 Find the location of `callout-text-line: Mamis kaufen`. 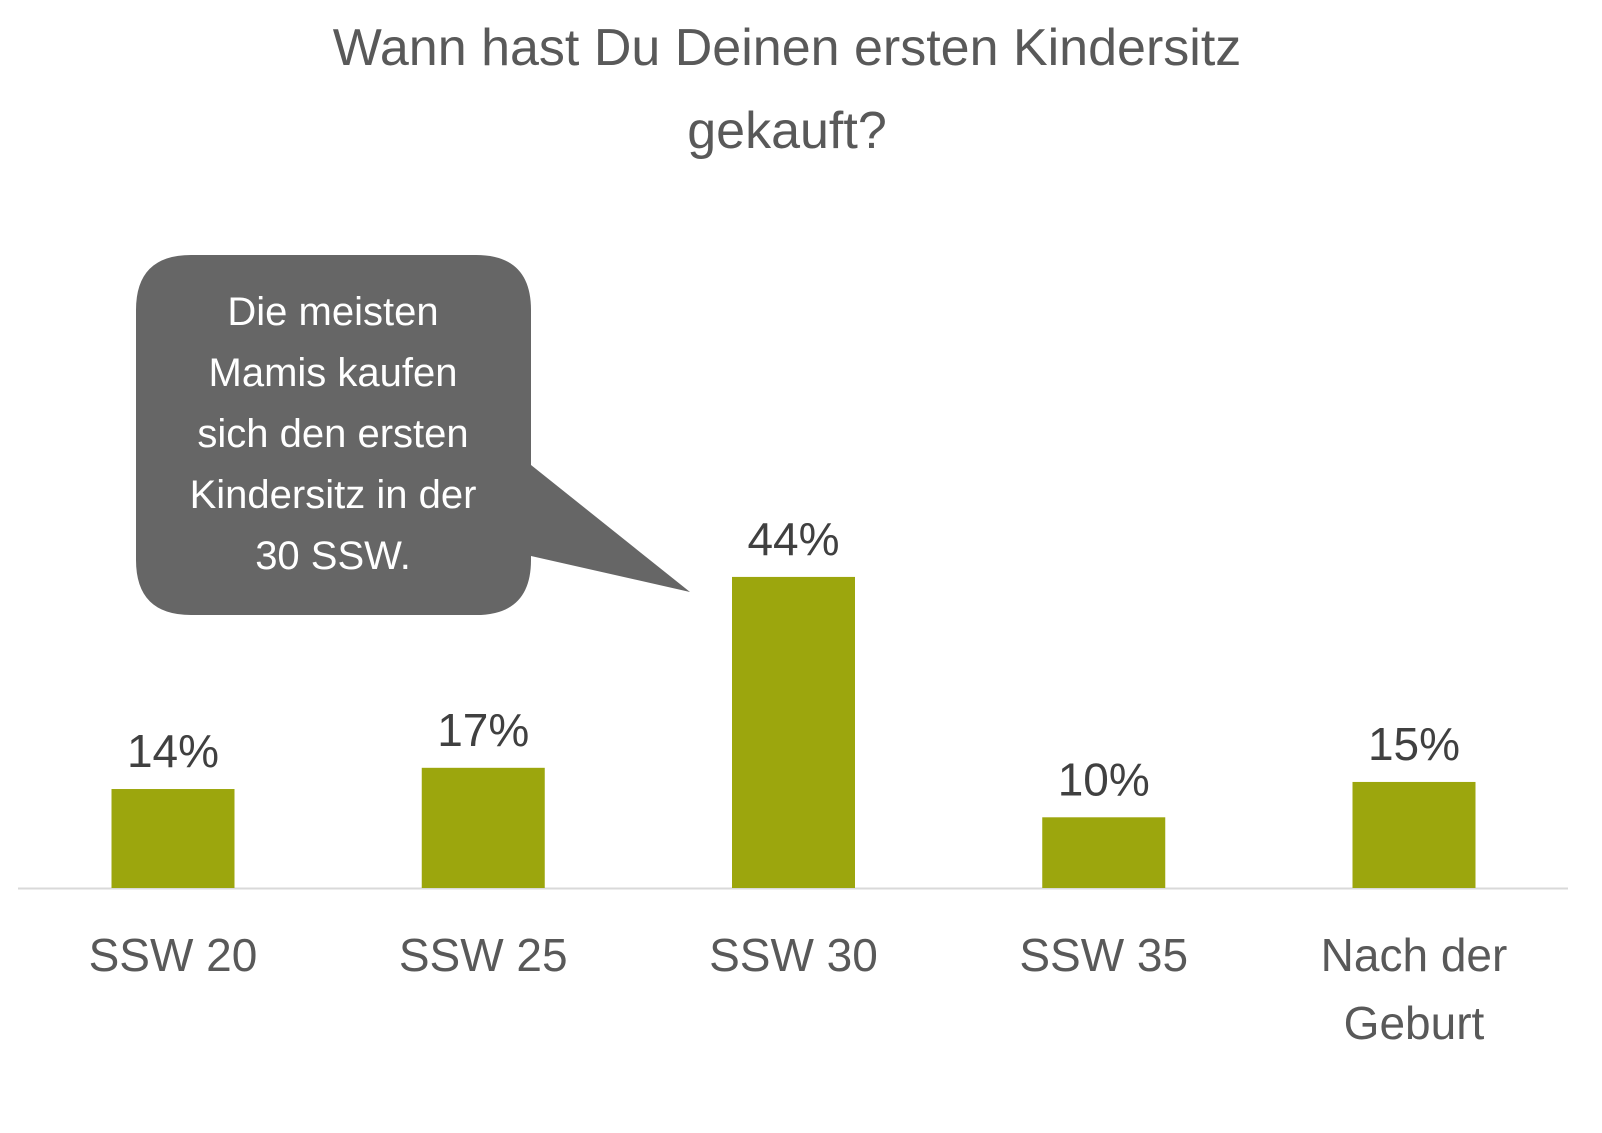

callout-text-line: Mamis kaufen is located at coordinates (333, 373).